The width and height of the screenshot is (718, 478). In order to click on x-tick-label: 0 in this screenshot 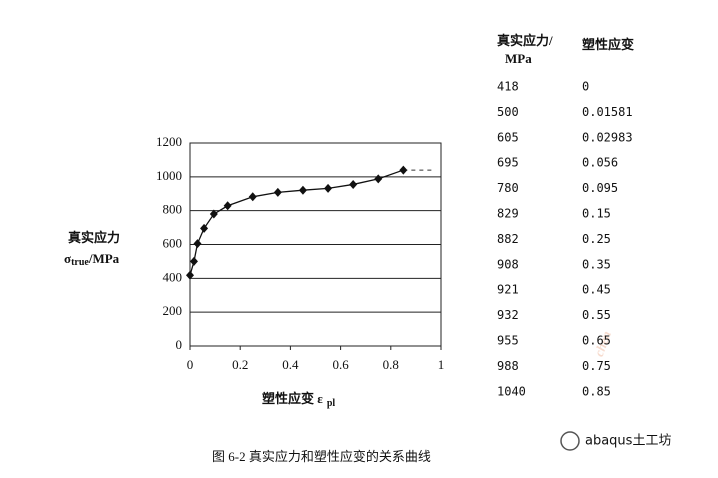, I will do `click(190, 364)`.